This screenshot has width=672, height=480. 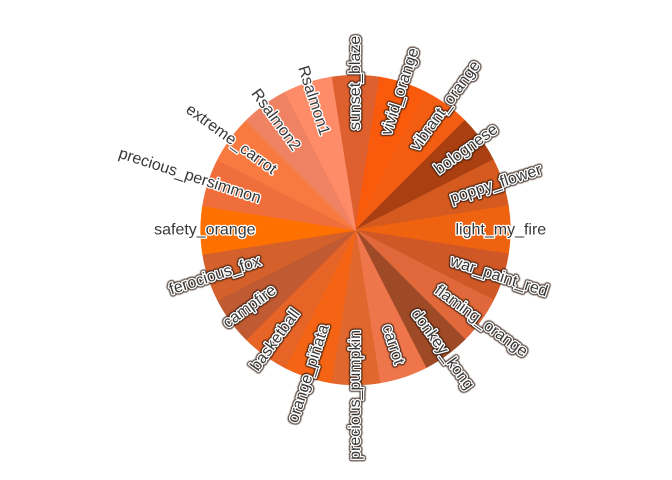 What do you see at coordinates (205, 230) in the screenshot?
I see `svg-text: safety_orange` at bounding box center [205, 230].